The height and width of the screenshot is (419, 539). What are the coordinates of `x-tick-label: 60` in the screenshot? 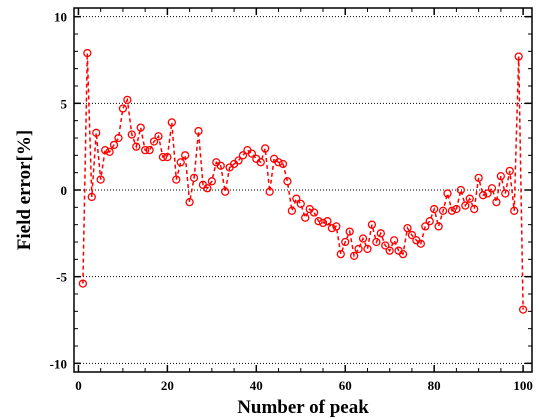 It's located at (345, 385).